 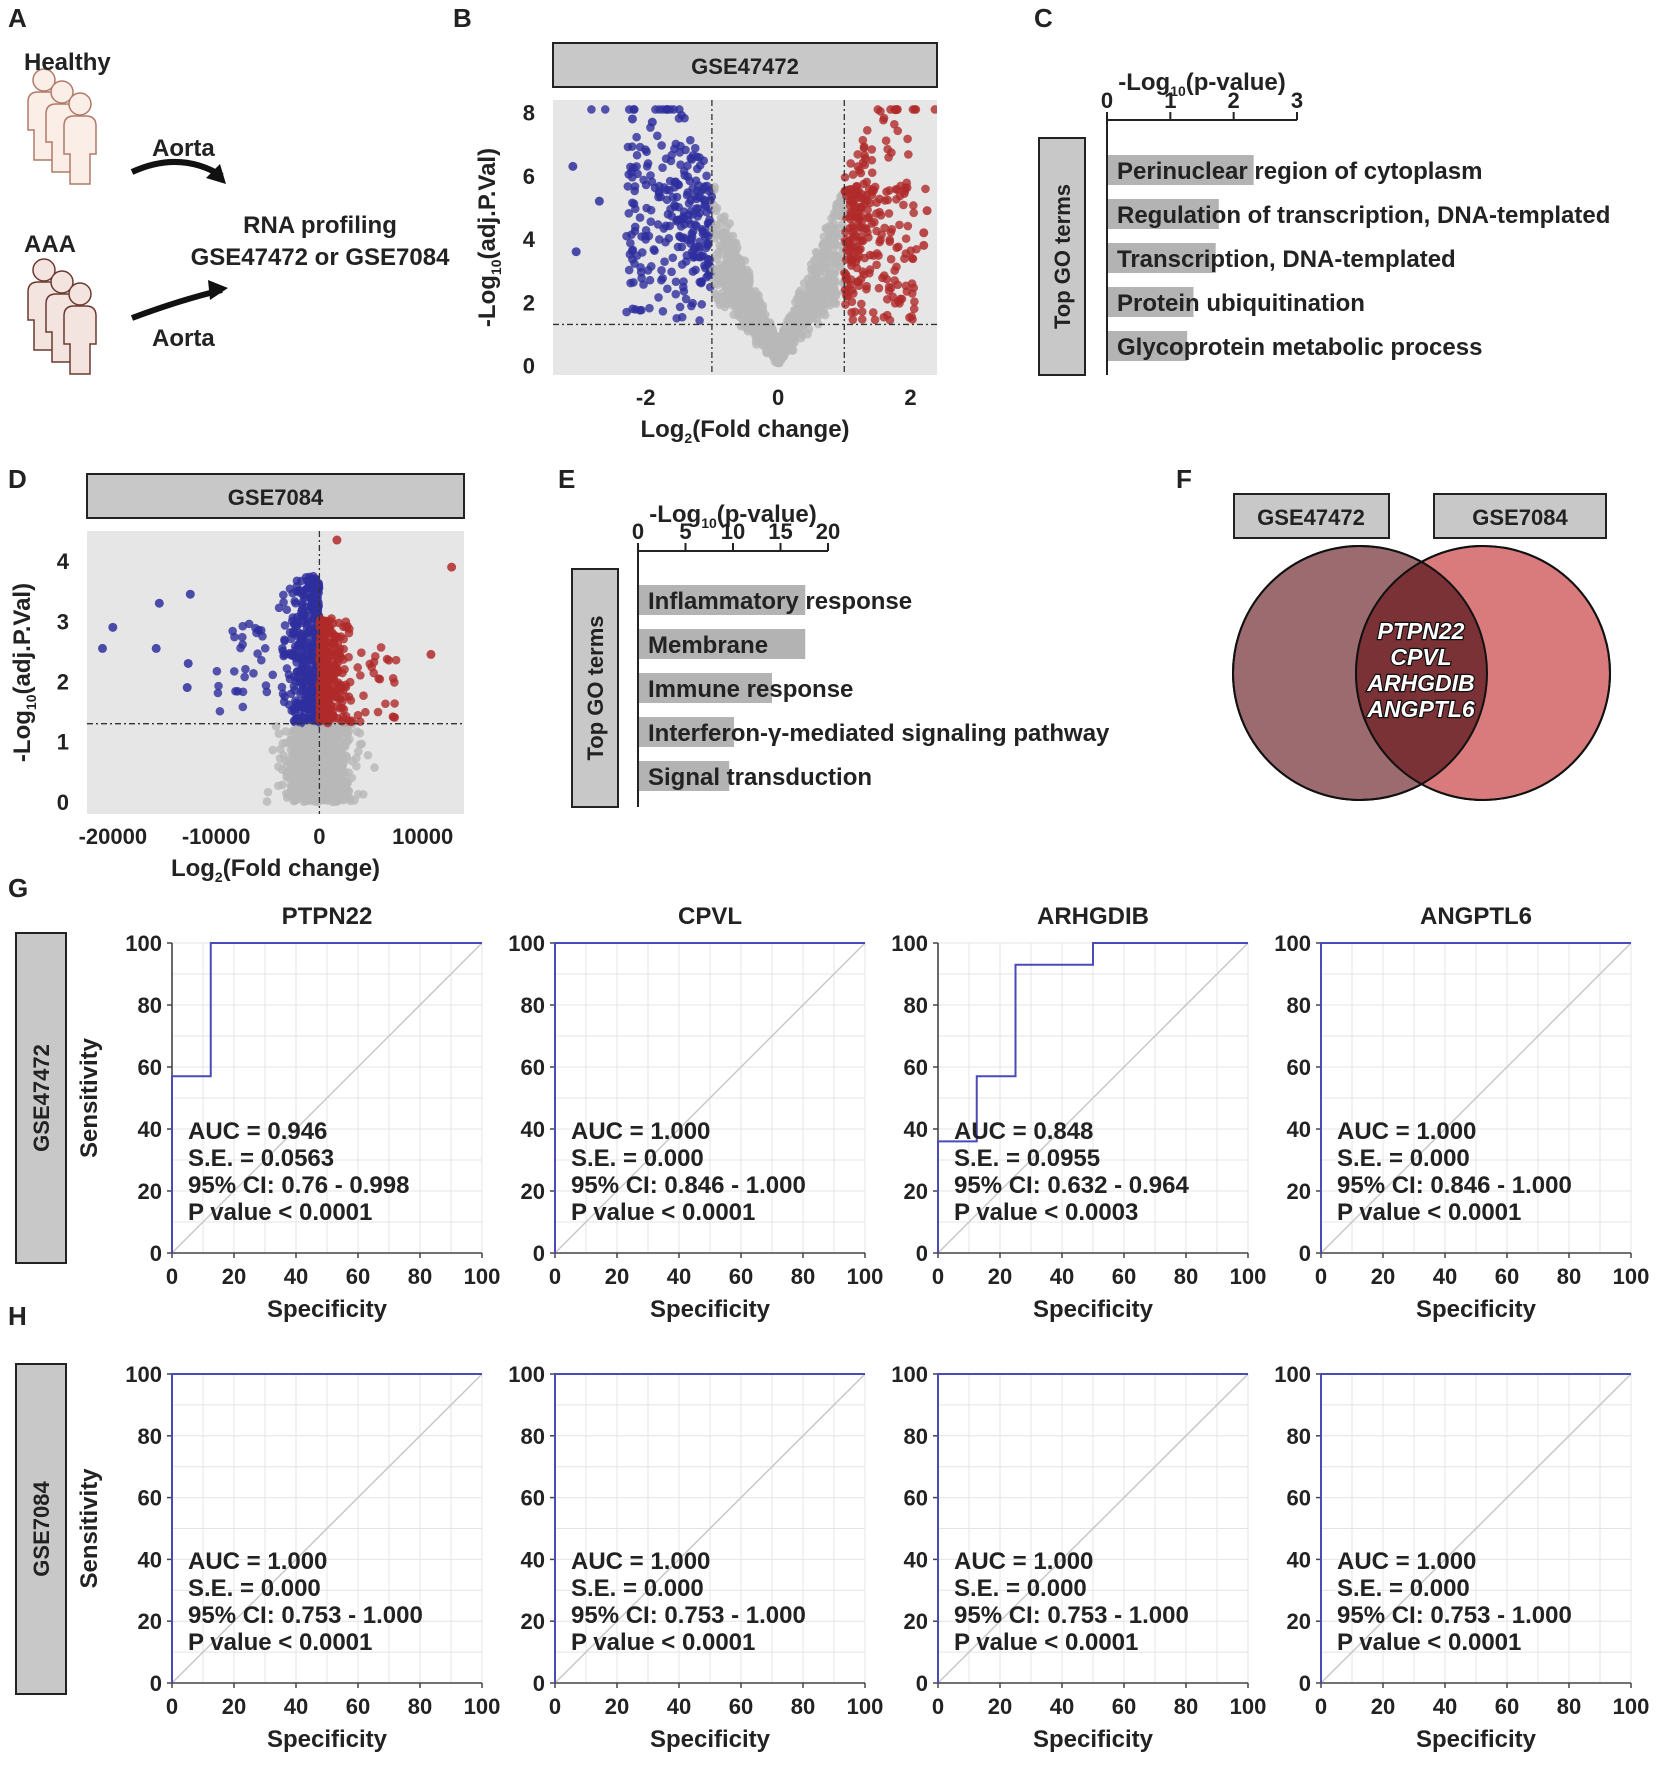 What do you see at coordinates (780, 531) in the screenshot?
I see `x-tick-label: 15` at bounding box center [780, 531].